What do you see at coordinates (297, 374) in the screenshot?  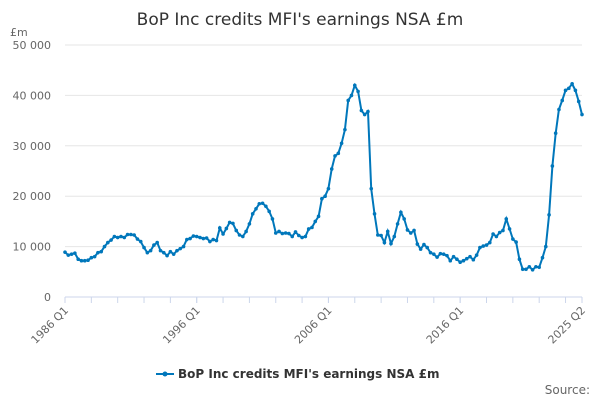 I see `legend: BoP Inc credits MFI's earnings NSA £m` at bounding box center [297, 374].